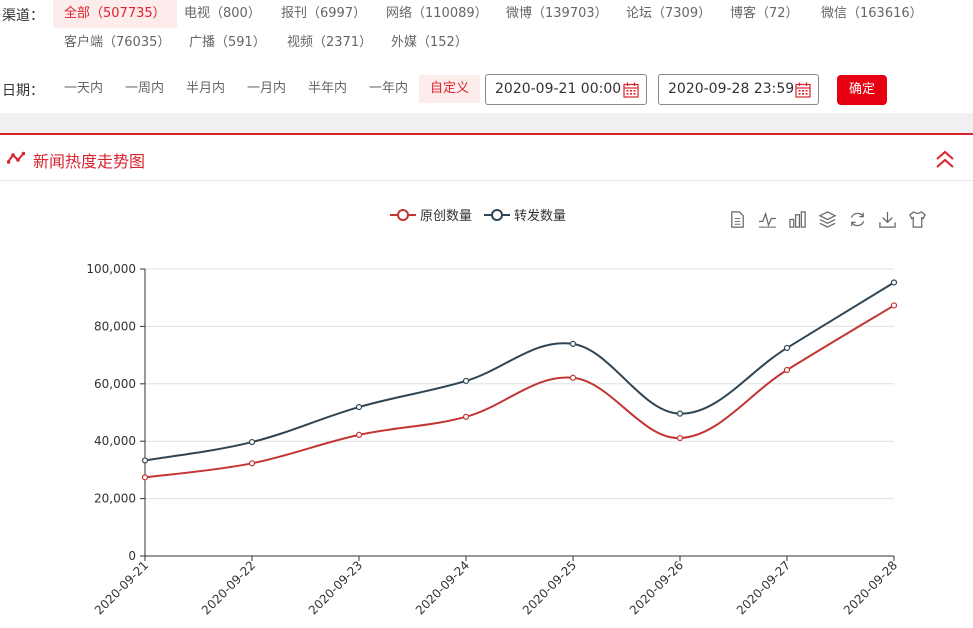 The height and width of the screenshot is (628, 973). Describe the element at coordinates (442, 587) in the screenshot. I see `x-tick-label: 2020-09-24` at that location.